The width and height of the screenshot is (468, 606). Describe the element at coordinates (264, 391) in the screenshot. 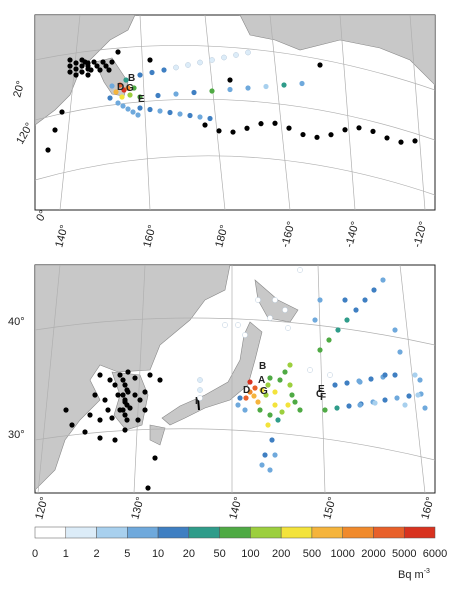

I see `station-label: G` at that location.